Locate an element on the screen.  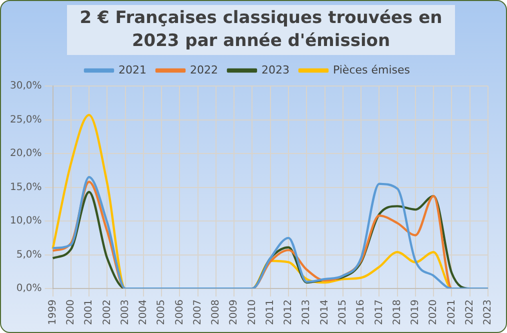
legend-label: 2022 is located at coordinates (204, 69).